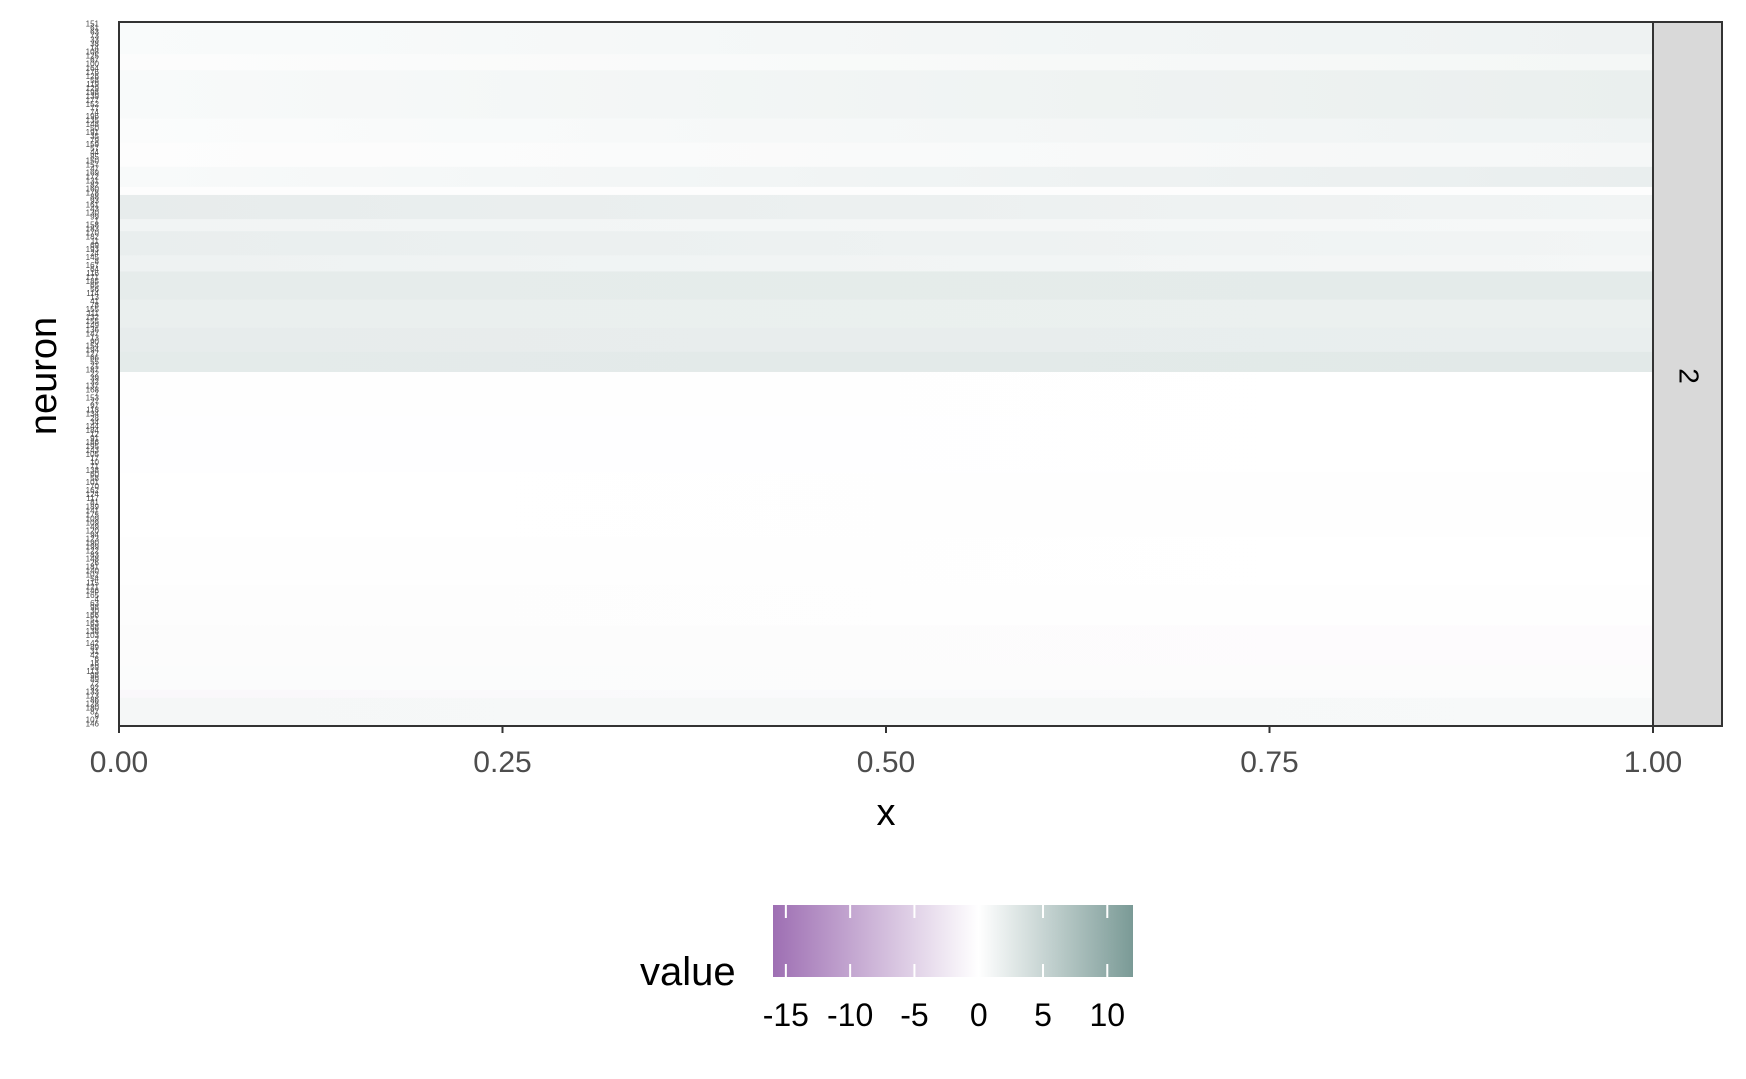 This screenshot has width=1746, height=1079. What do you see at coordinates (93, 446) in the screenshot?
I see `y-tick-label: 195` at bounding box center [93, 446].